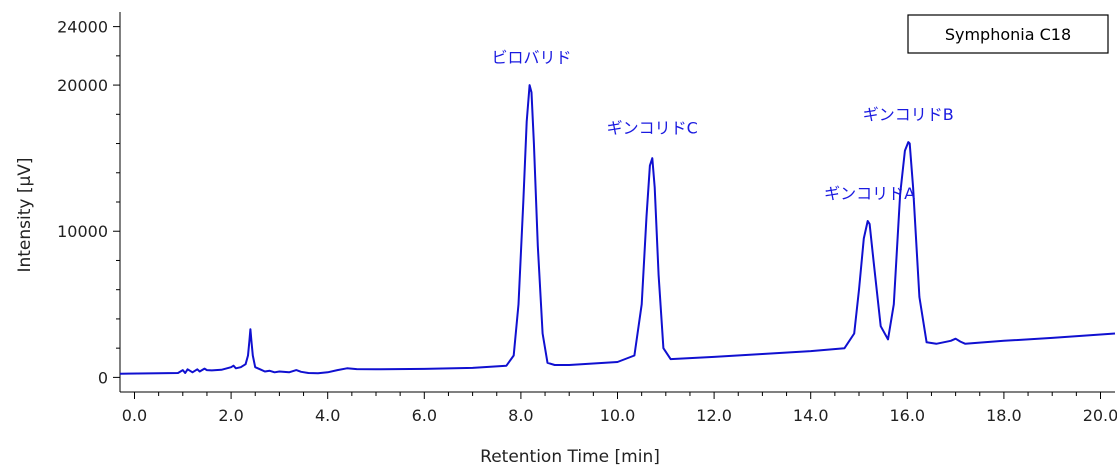 The image size is (1117, 472). What do you see at coordinates (82, 27) in the screenshot?
I see `y-tick-label: 24000` at bounding box center [82, 27].